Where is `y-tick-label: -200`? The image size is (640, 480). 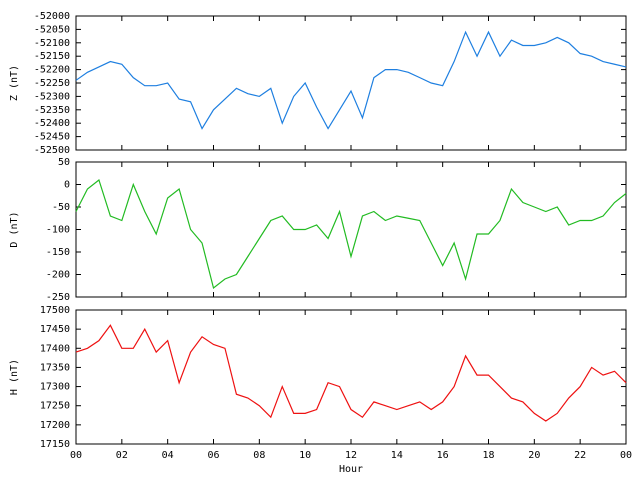 y-tick-label: -200 is located at coordinates (58, 275).